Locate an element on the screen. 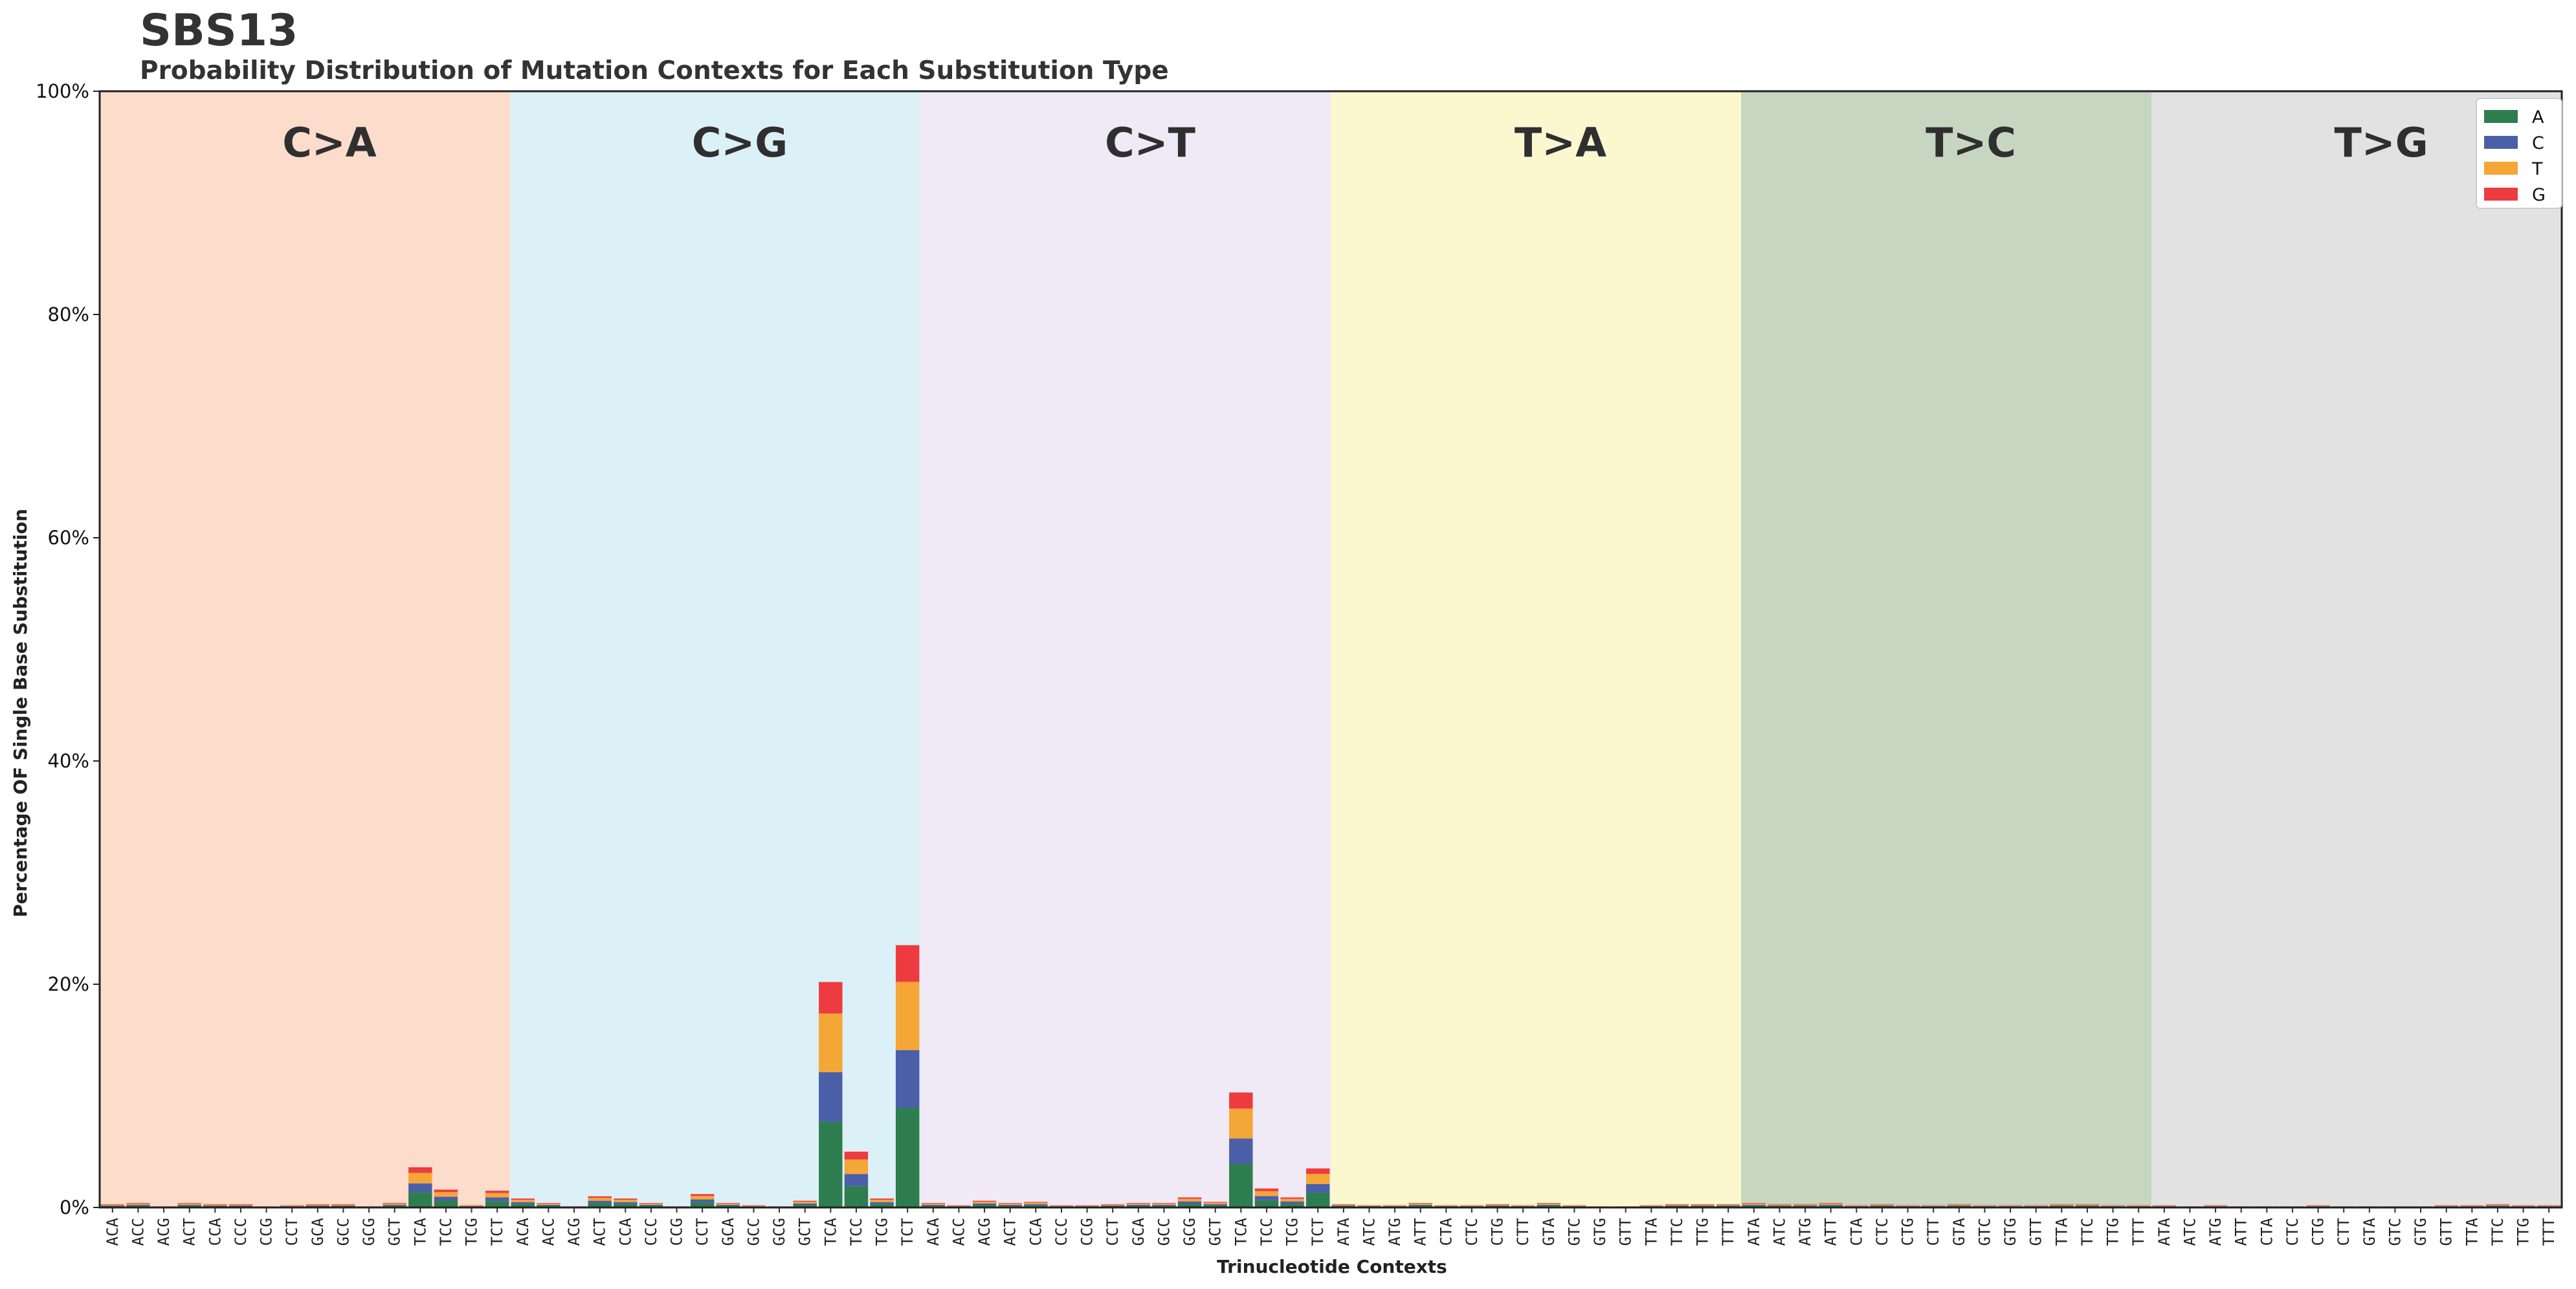 The image size is (2576, 1289). legend-entry: G is located at coordinates (2539, 195).